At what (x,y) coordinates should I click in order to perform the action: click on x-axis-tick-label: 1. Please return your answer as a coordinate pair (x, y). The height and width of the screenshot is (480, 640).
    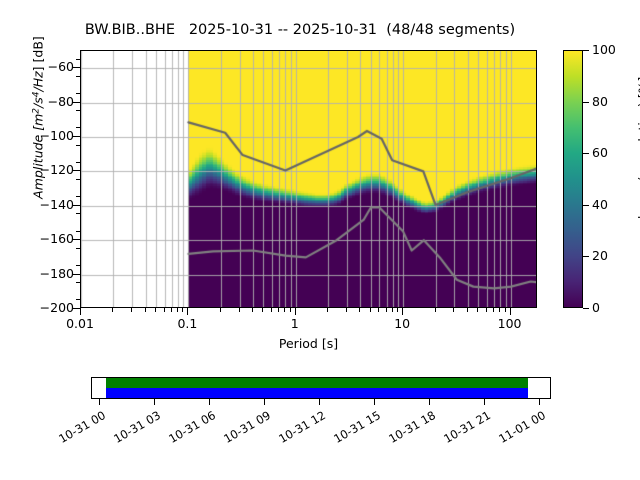
    Looking at the image, I should click on (294, 323).